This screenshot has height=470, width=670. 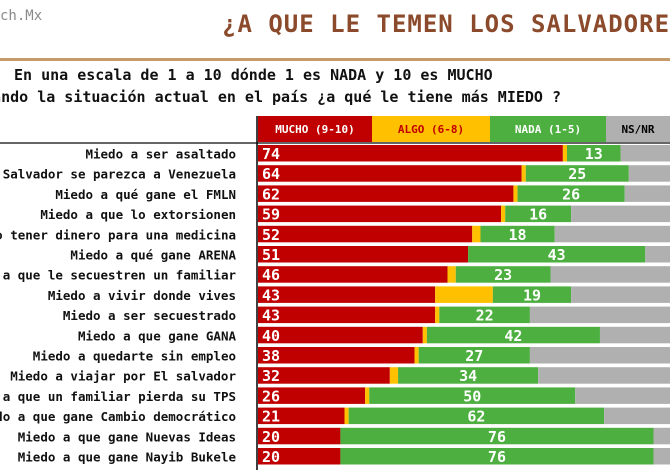 I want to click on data-label-2-4: 18, so click(x=518, y=235).